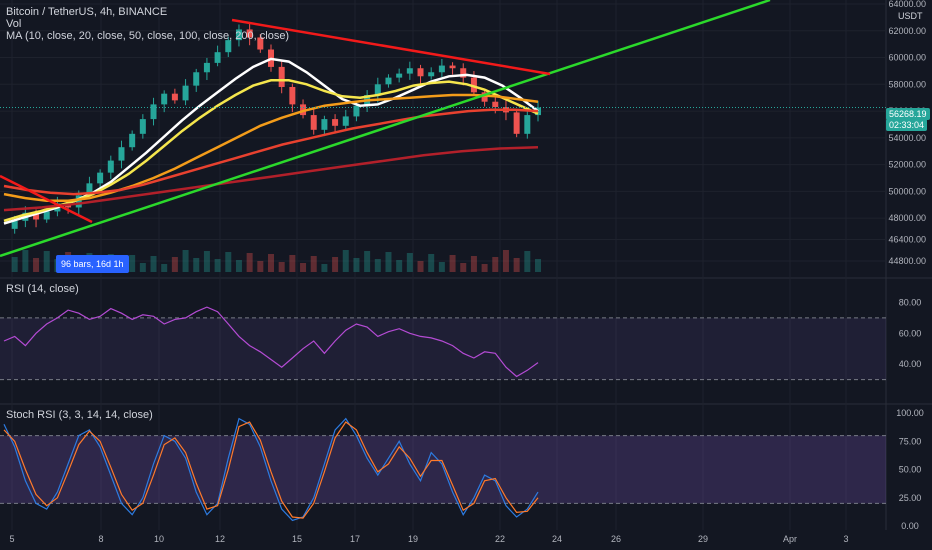  What do you see at coordinates (910, 526) in the screenshot?
I see `stoch-tick-label: 0.00` at bounding box center [910, 526].